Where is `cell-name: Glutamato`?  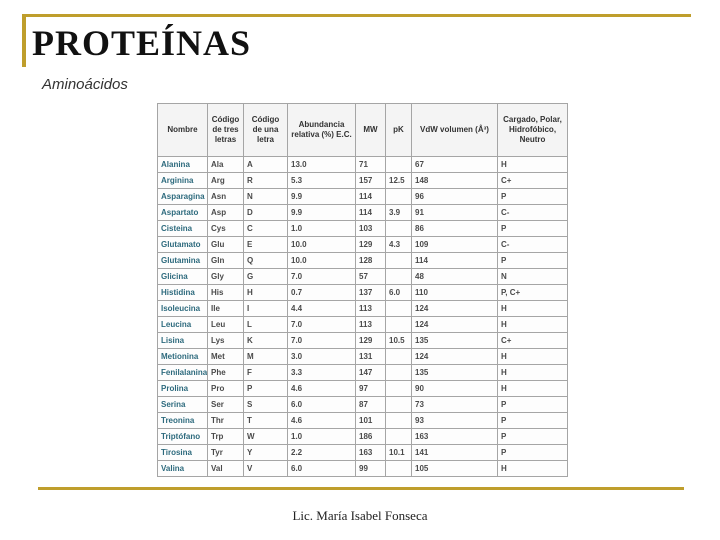 cell-name: Glutamato is located at coordinates (182, 244).